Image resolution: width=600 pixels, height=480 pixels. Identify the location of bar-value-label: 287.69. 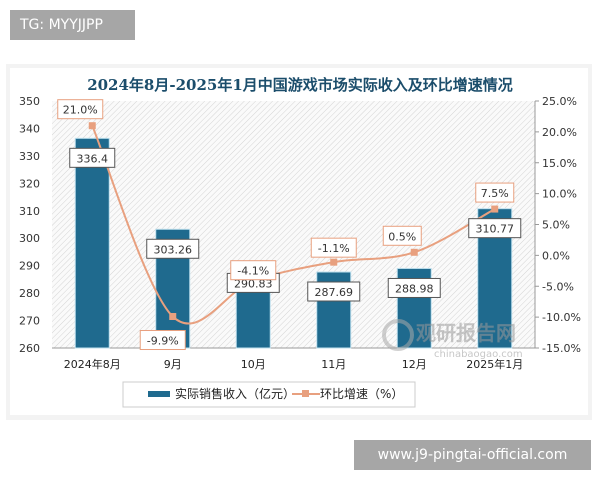
(334, 292).